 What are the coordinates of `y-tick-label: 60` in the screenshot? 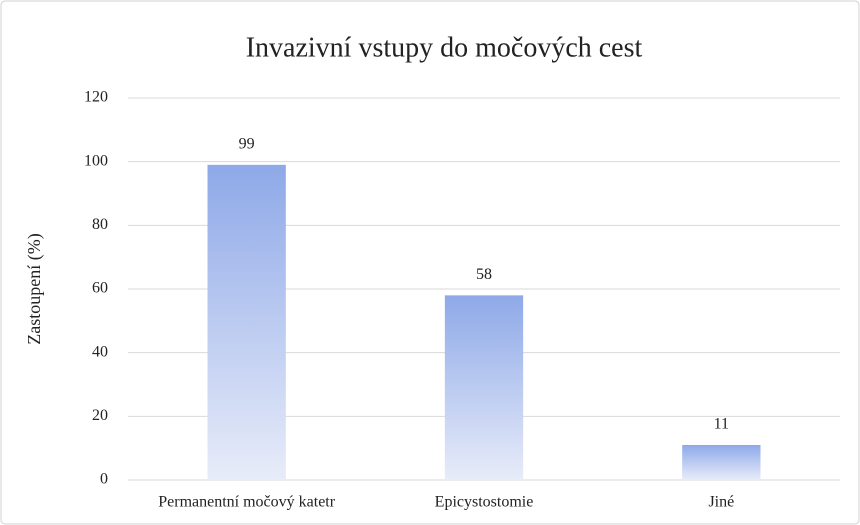 It's located at (100, 288).